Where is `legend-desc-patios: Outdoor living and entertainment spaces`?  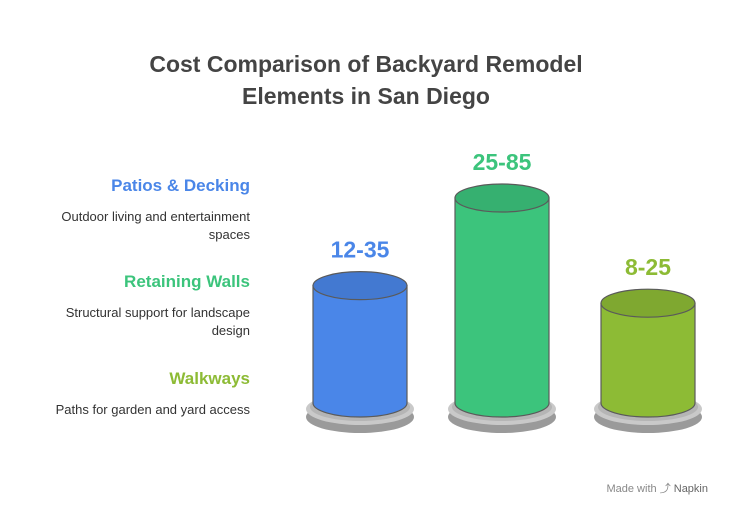
legend-desc-patios: Outdoor living and entertainment spaces is located at coordinates (135, 226).